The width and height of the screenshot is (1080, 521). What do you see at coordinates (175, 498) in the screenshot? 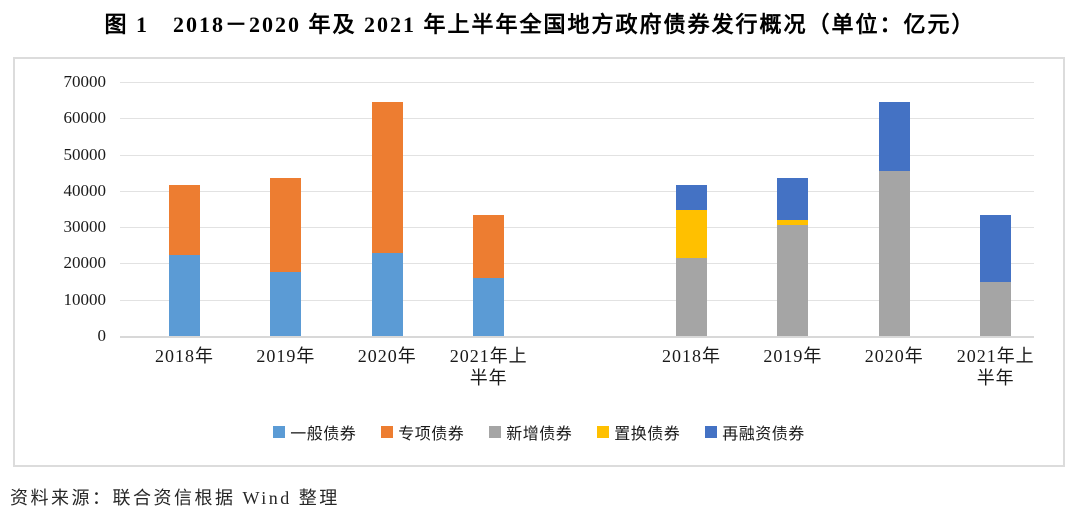
I see `source-note: 资料来源：联合资信根据 Wind 整理` at bounding box center [175, 498].